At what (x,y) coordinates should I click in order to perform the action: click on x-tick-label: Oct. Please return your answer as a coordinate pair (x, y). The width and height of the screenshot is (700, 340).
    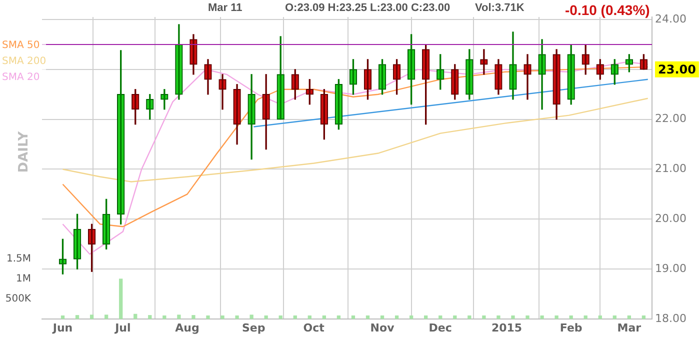
    Looking at the image, I should click on (313, 327).